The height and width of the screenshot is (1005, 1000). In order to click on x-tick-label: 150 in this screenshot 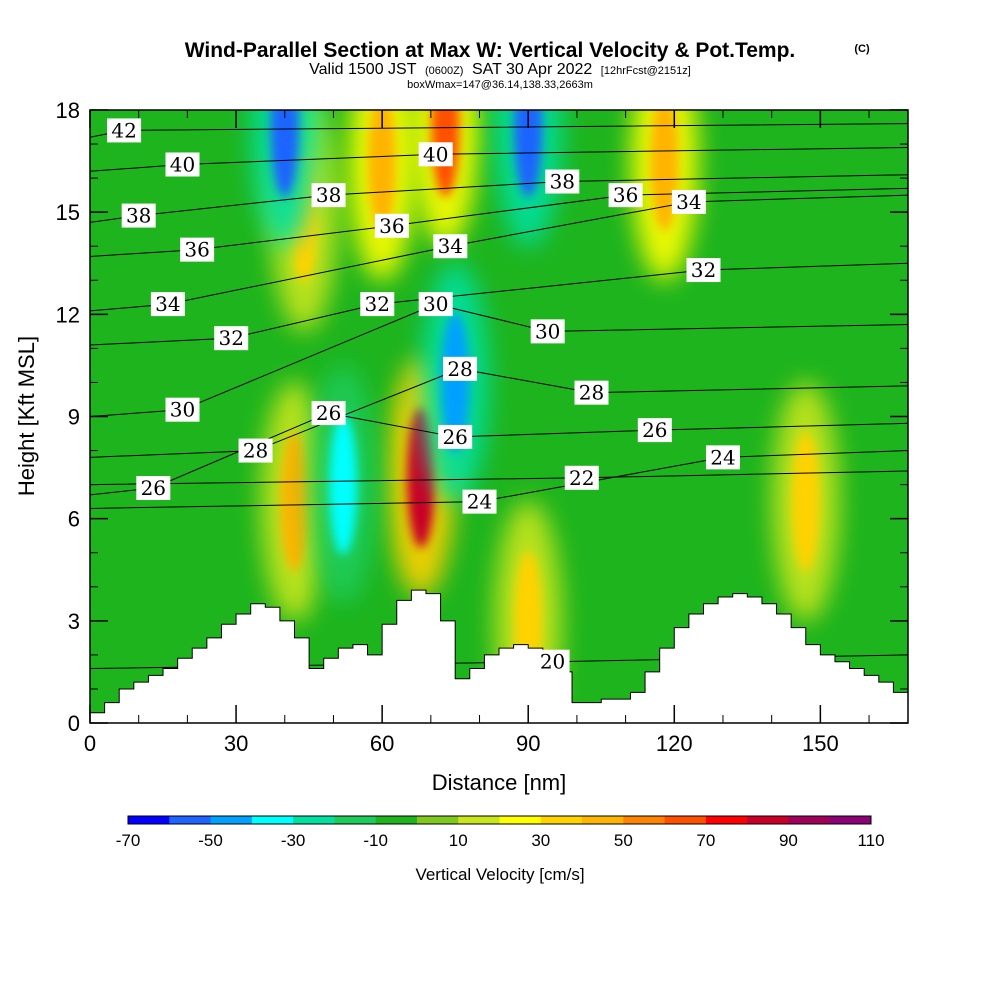, I will do `click(820, 743)`.